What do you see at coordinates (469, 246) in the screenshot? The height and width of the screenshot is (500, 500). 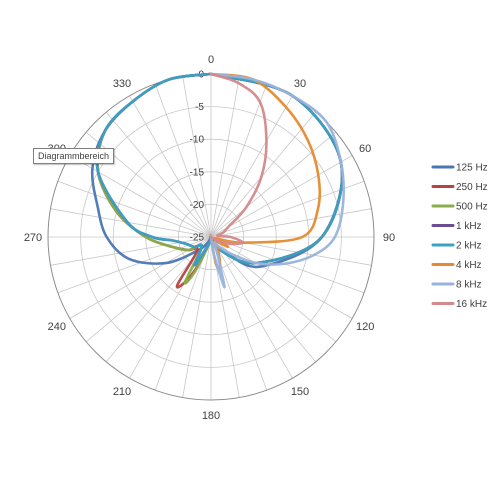 I see `legend-label: 2 kHz` at bounding box center [469, 246].